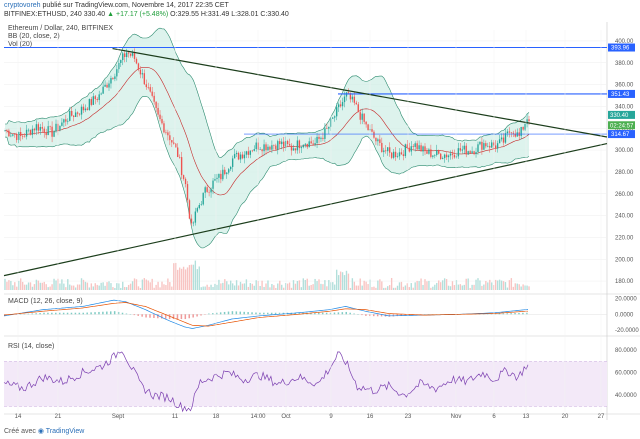 This screenshot has height=439, width=640. Describe the element at coordinates (20, 431) in the screenshot. I see `footer-created: Créé avec` at that location.